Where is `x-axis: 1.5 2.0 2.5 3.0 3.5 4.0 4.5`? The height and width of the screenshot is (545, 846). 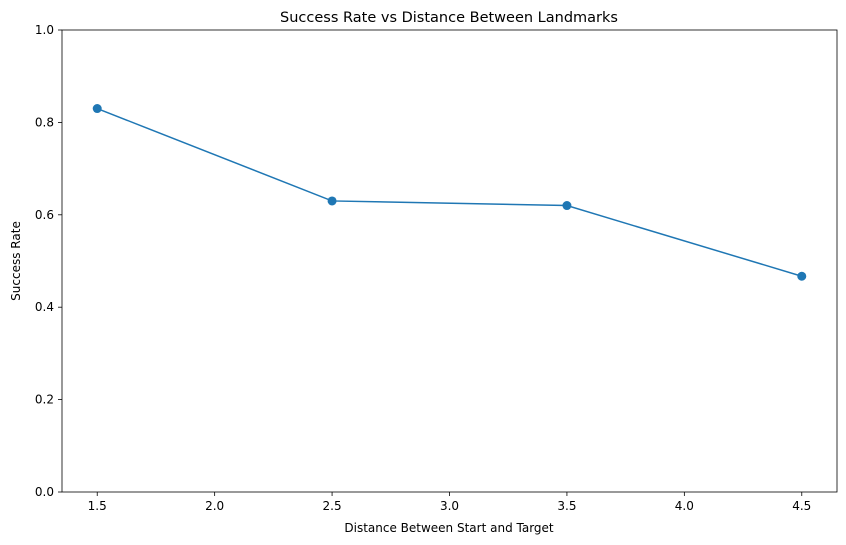
x-axis: 1.5 2.0 2.5 3.0 3.5 4.0 4.5 is located at coordinates (449, 502).